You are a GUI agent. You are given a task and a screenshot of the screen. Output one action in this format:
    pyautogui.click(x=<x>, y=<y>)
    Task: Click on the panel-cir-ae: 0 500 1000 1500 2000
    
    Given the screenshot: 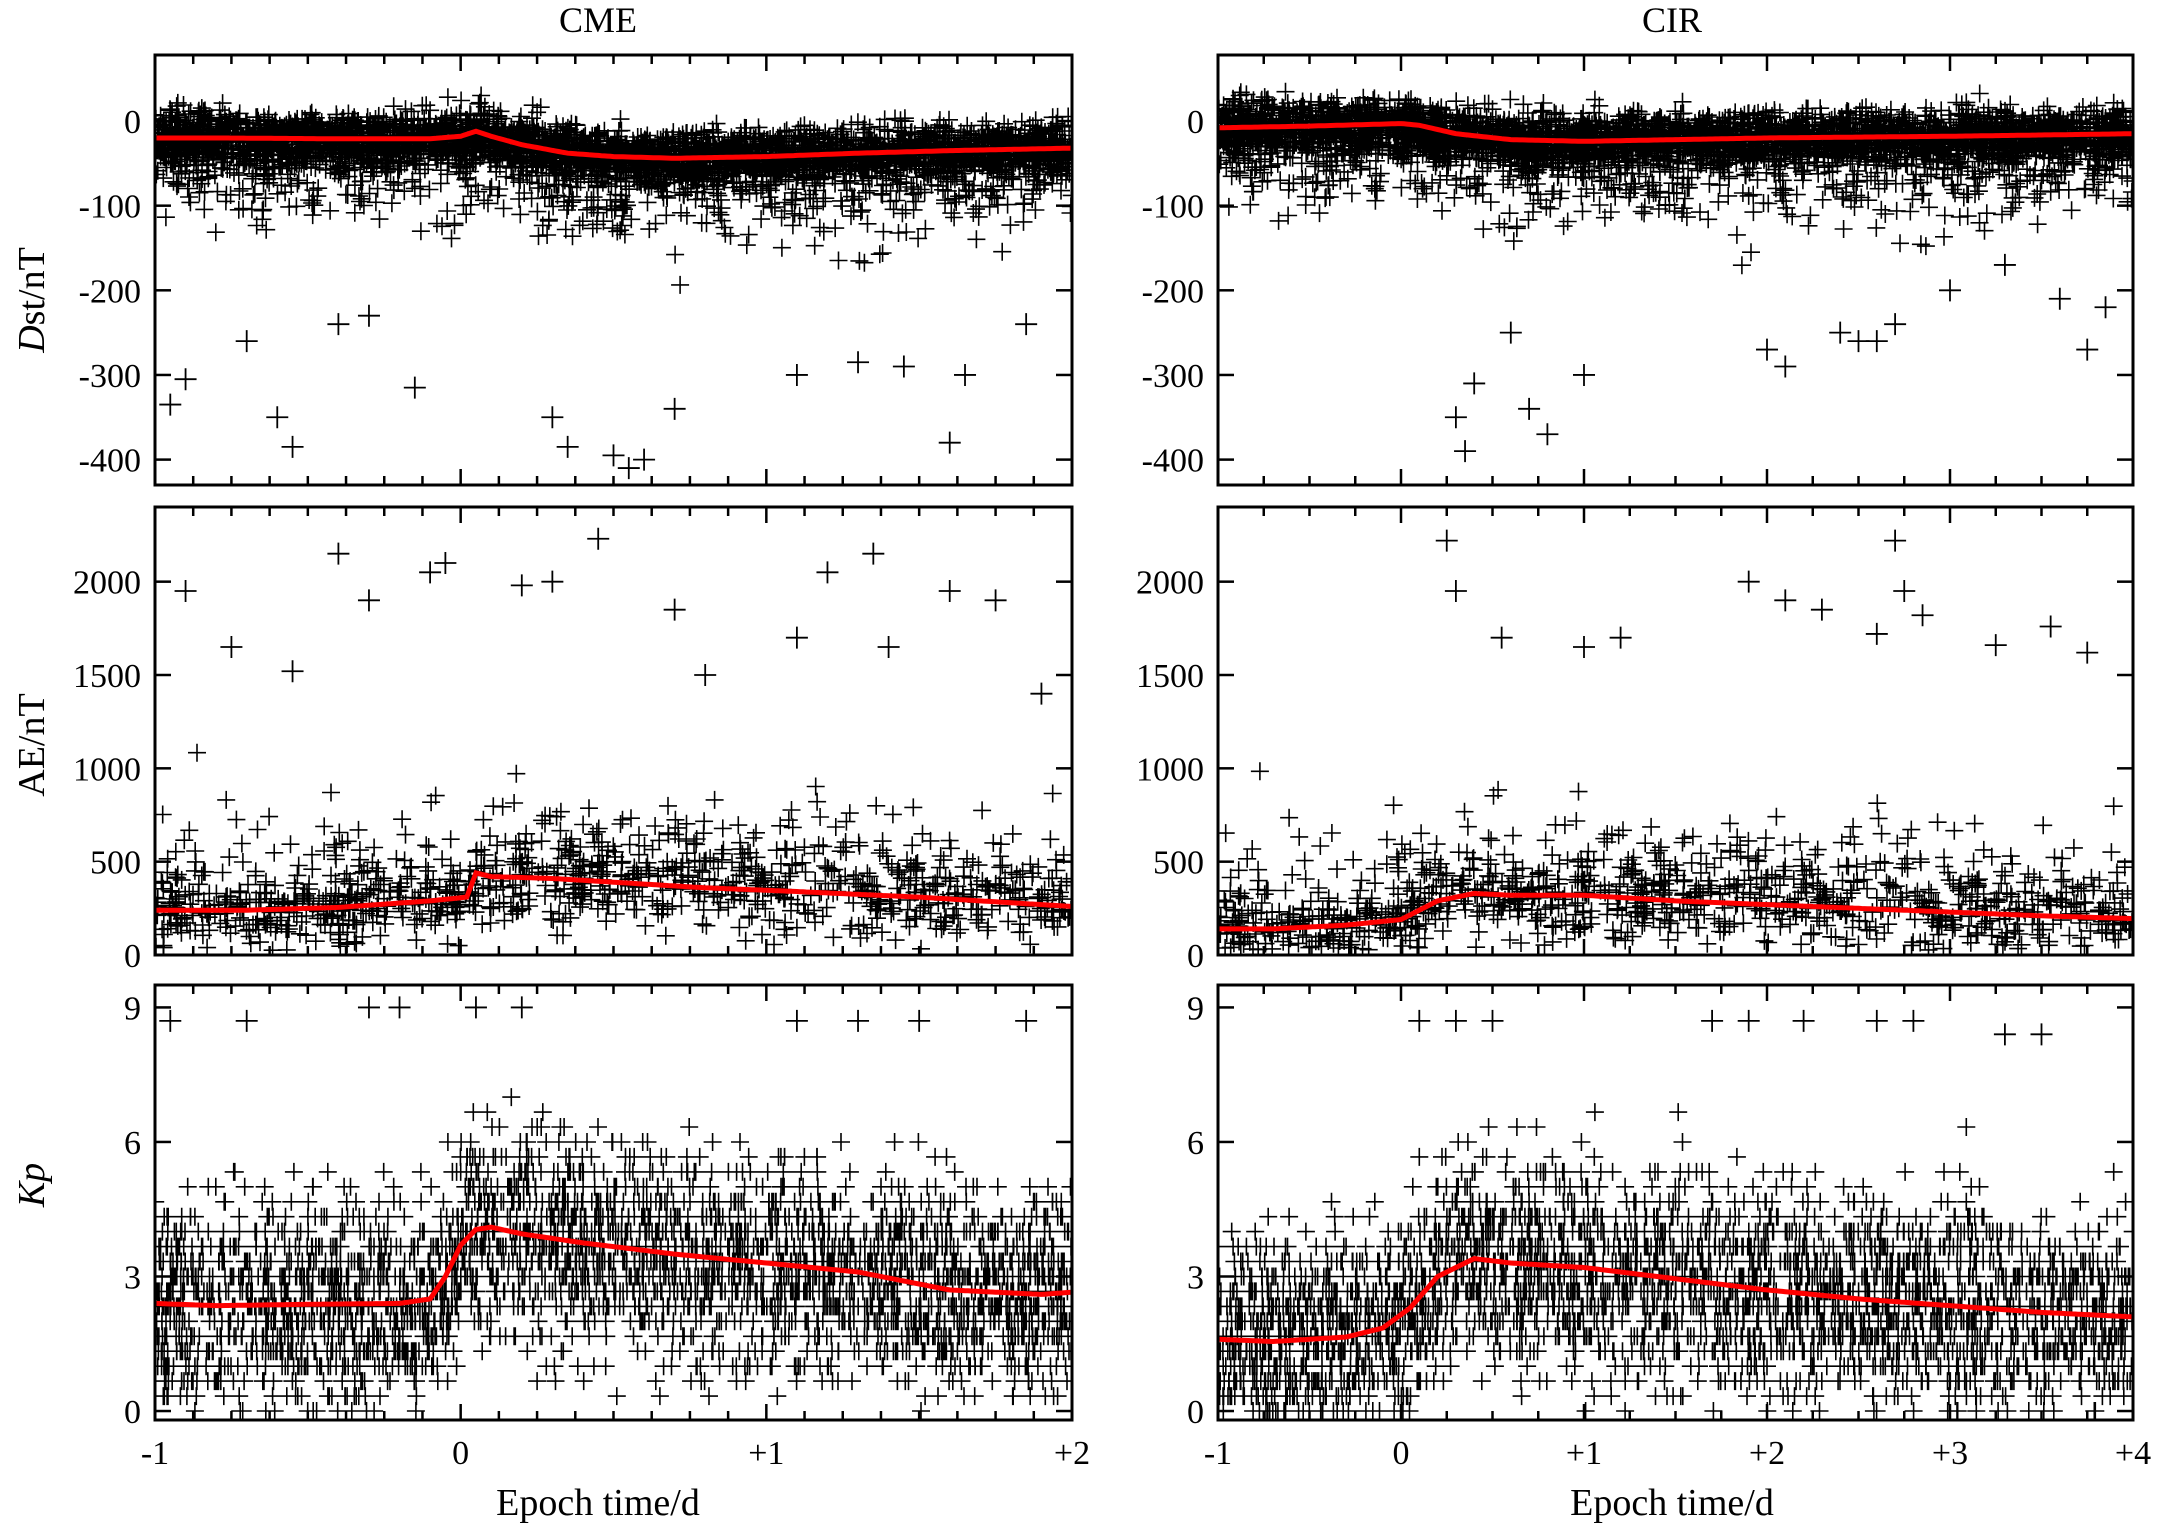 What is the action you would take?
    pyautogui.click(x=1635, y=740)
    